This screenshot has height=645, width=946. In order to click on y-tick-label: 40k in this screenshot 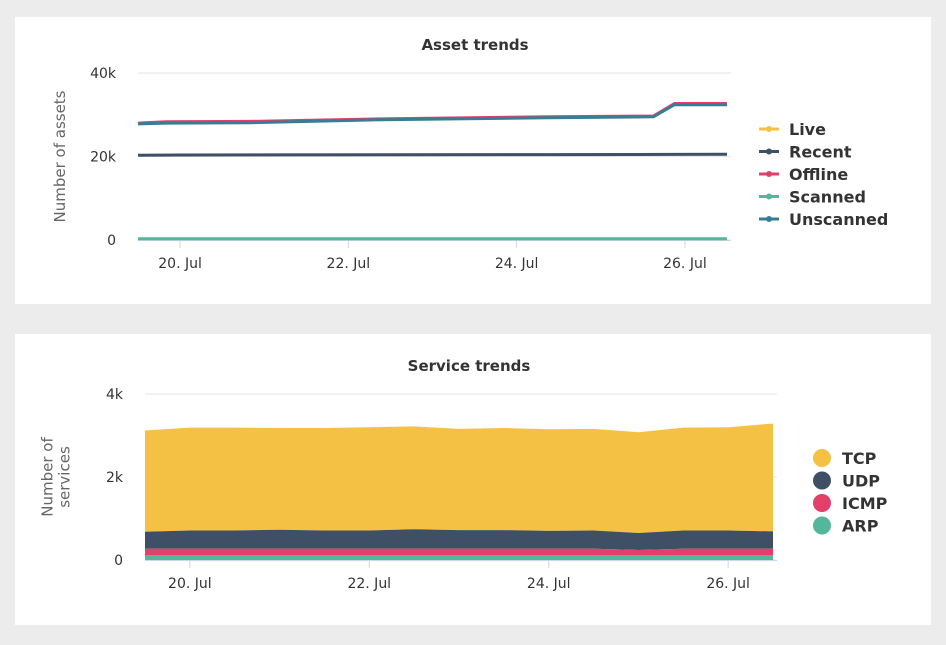, I will do `click(103, 74)`.